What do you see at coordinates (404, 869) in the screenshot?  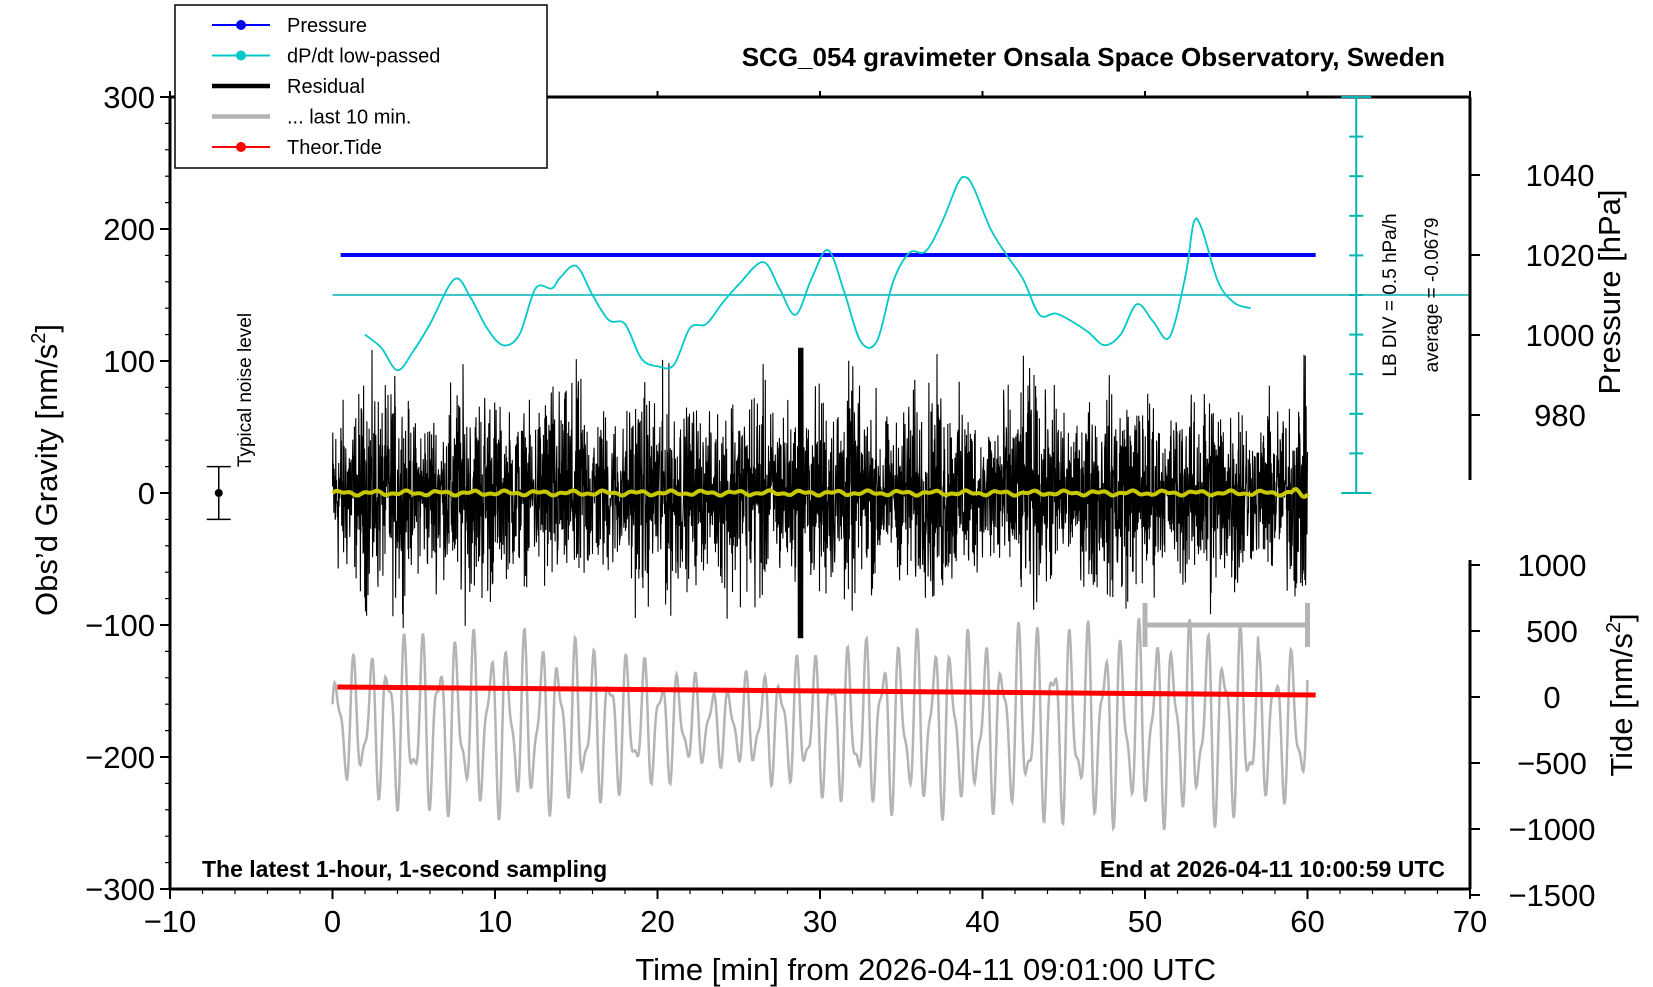 I see `footer-sampling-note: The latest 1-hour, 1-second sampling` at bounding box center [404, 869].